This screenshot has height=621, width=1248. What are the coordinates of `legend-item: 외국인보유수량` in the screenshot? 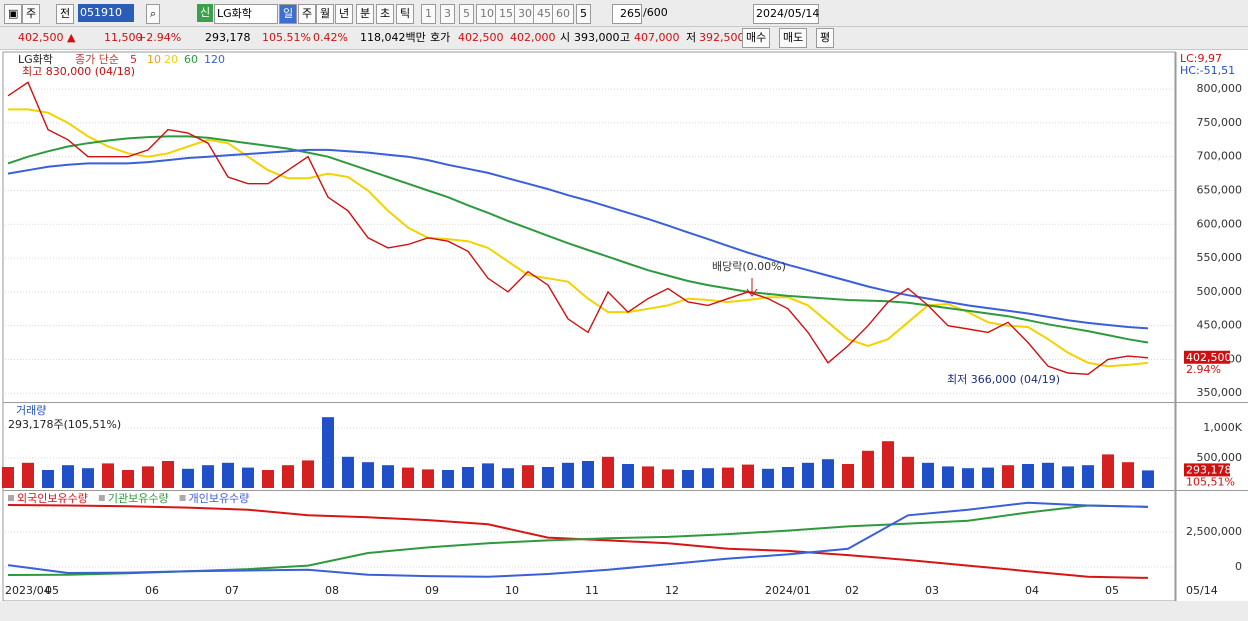 It's located at (52, 498).